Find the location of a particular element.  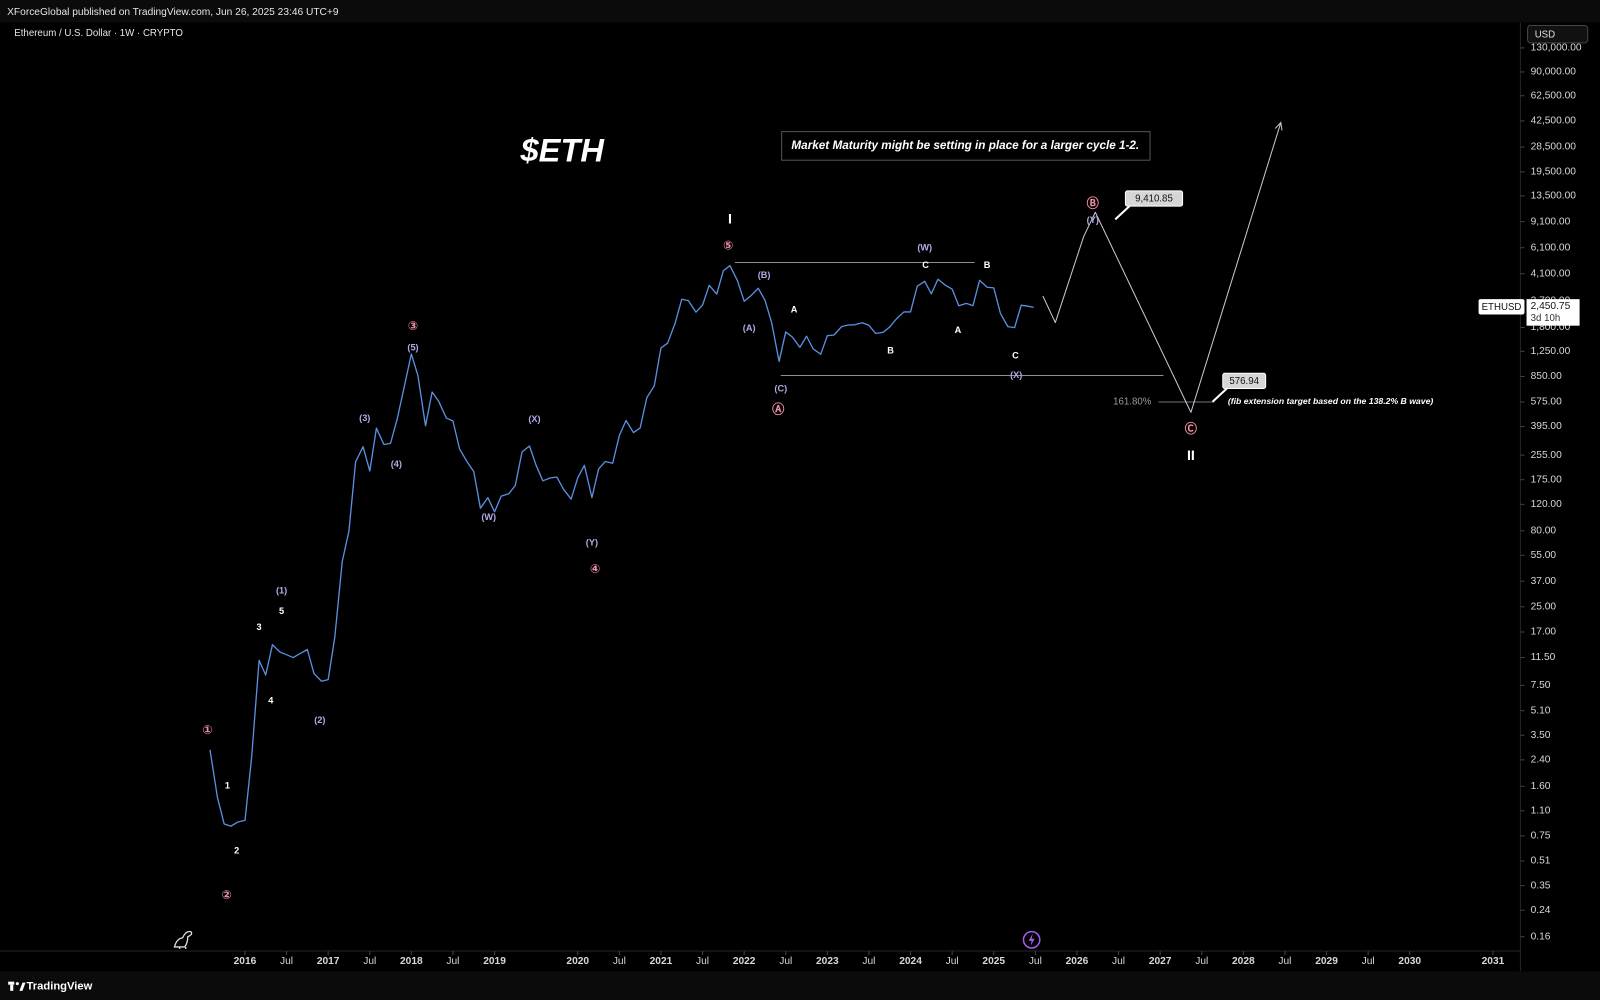

x-tick-label: 2020 is located at coordinates (577, 961).